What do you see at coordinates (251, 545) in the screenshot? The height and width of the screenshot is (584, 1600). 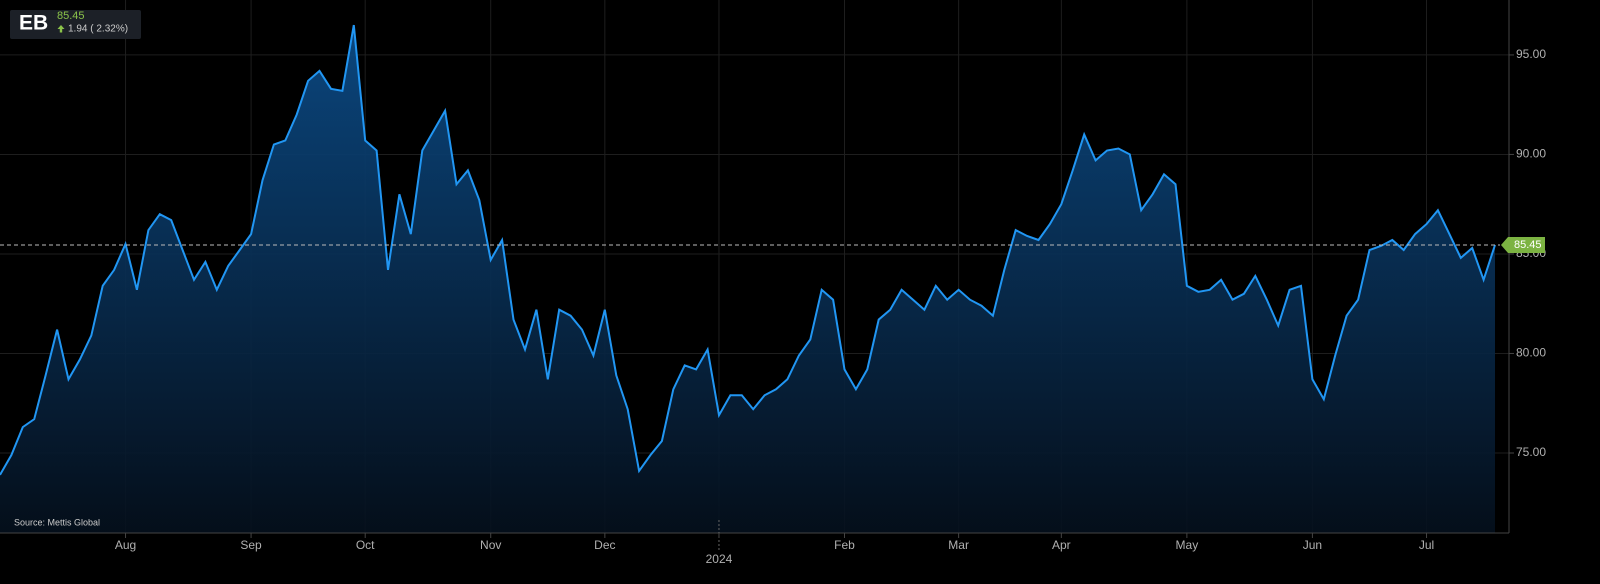 I see `x-tick-label: Sep` at bounding box center [251, 545].